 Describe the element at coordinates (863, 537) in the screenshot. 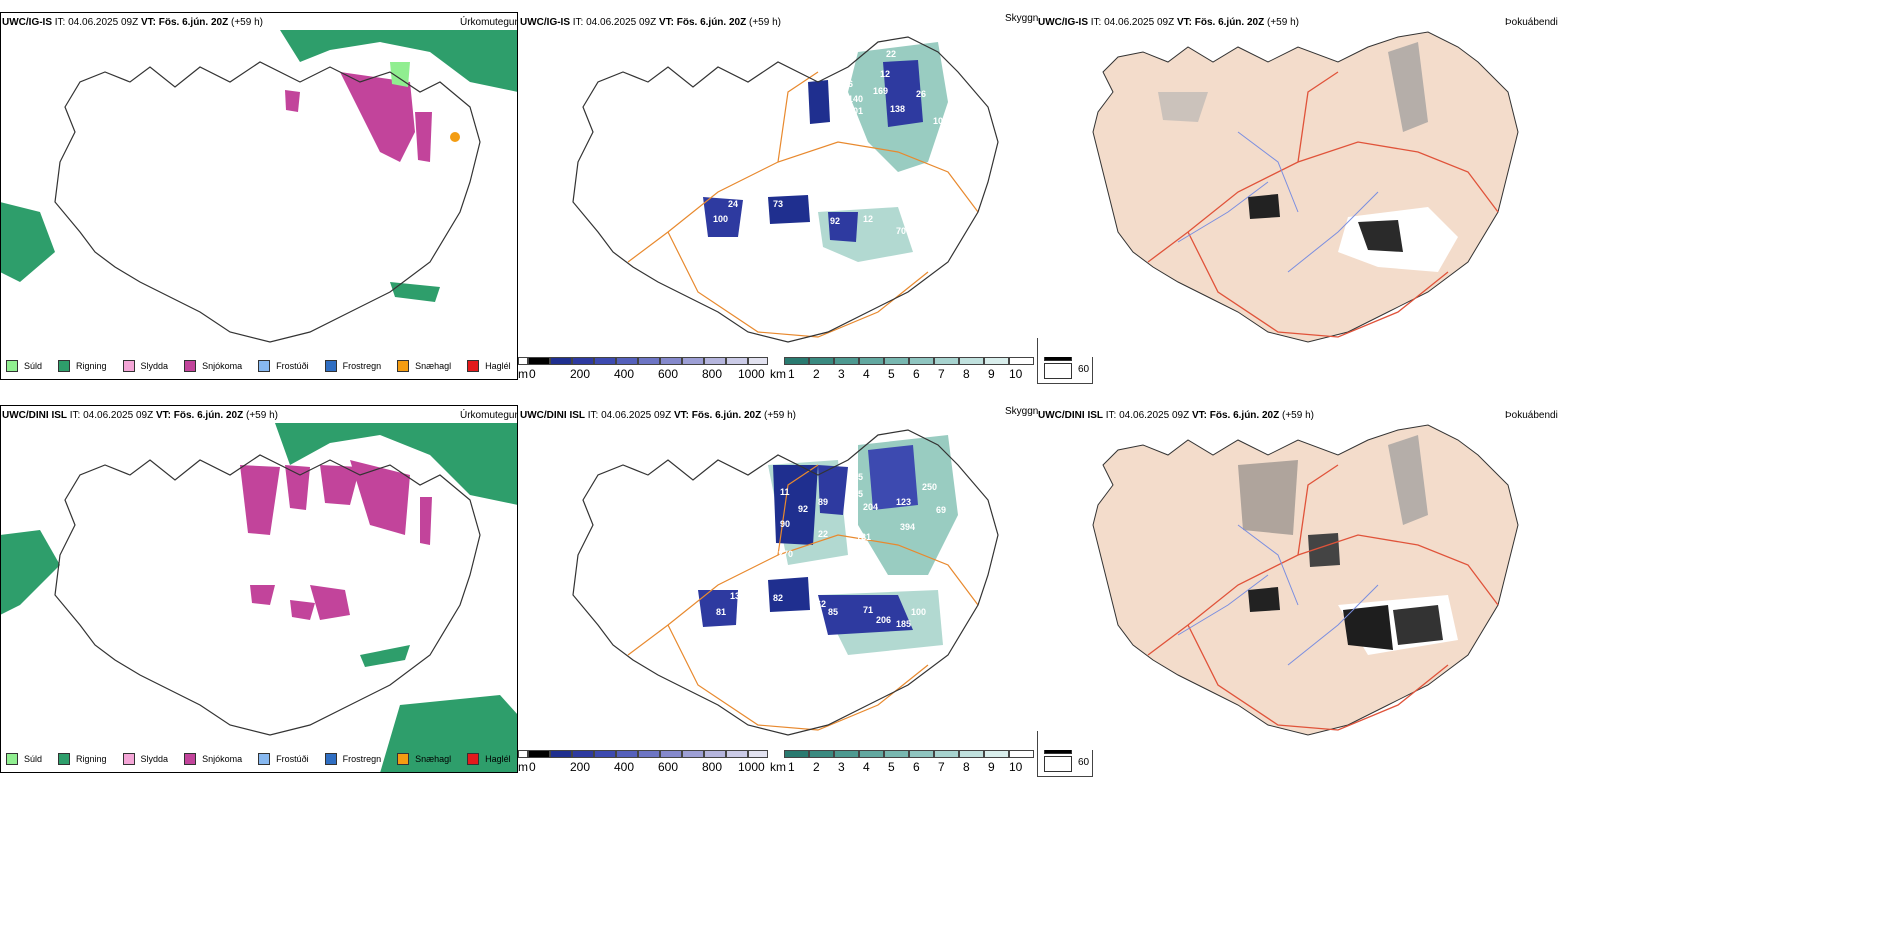

I see `cloud-label: 121` at that location.